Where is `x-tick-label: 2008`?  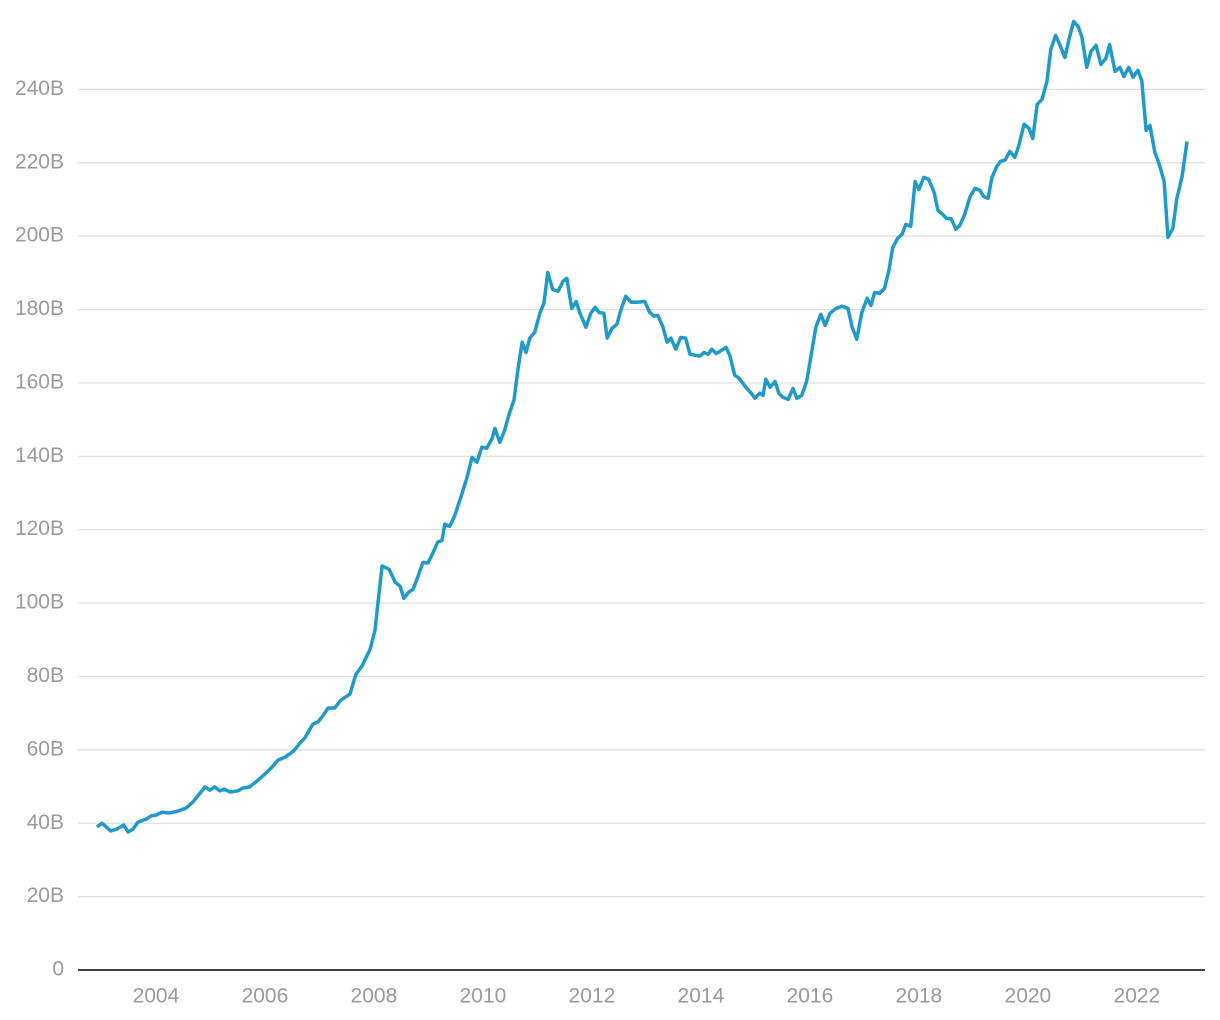 x-tick-label: 2008 is located at coordinates (374, 996).